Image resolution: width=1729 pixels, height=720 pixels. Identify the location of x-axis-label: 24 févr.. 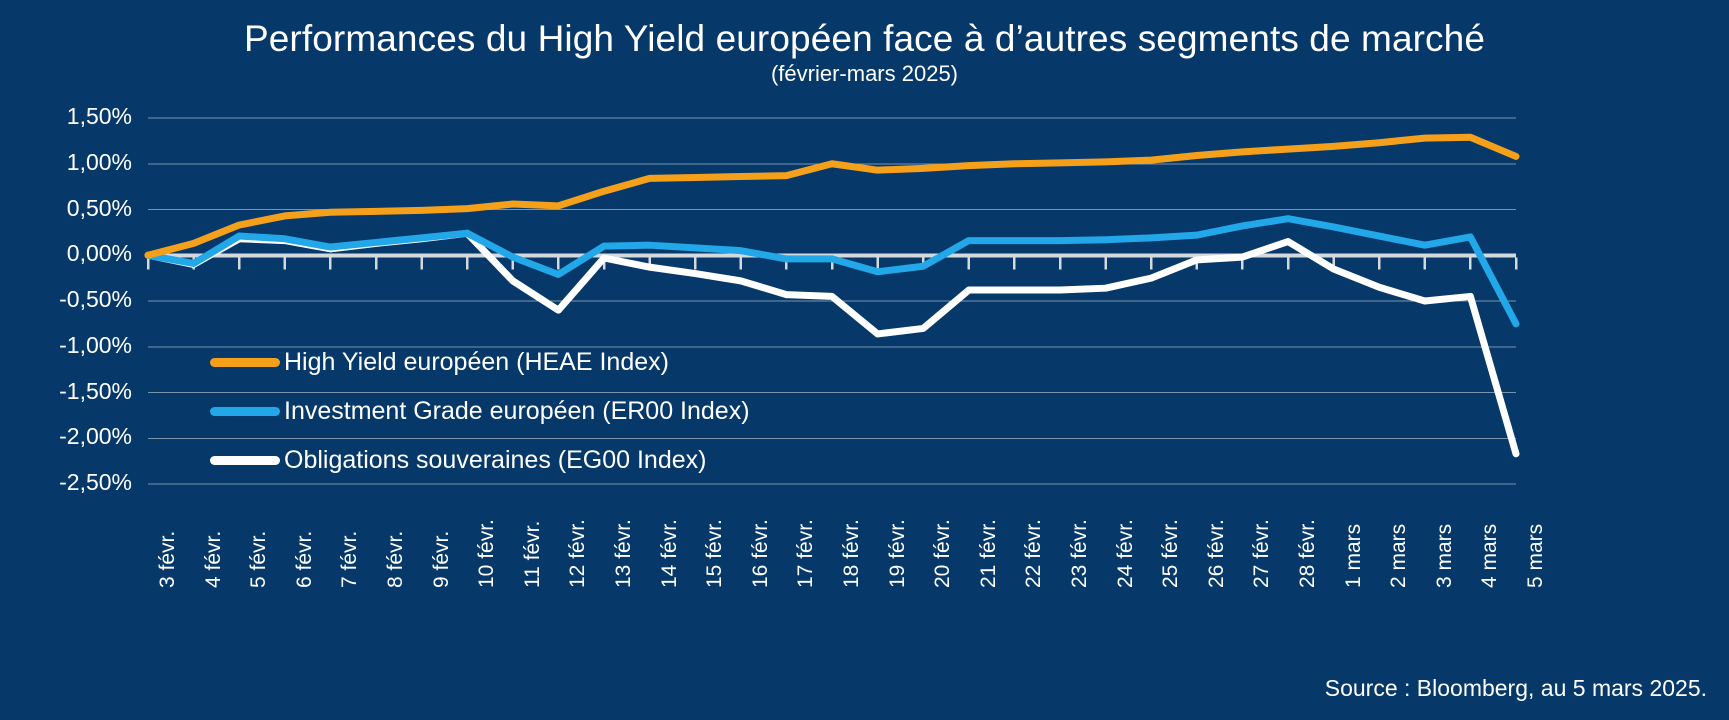
(1125, 553).